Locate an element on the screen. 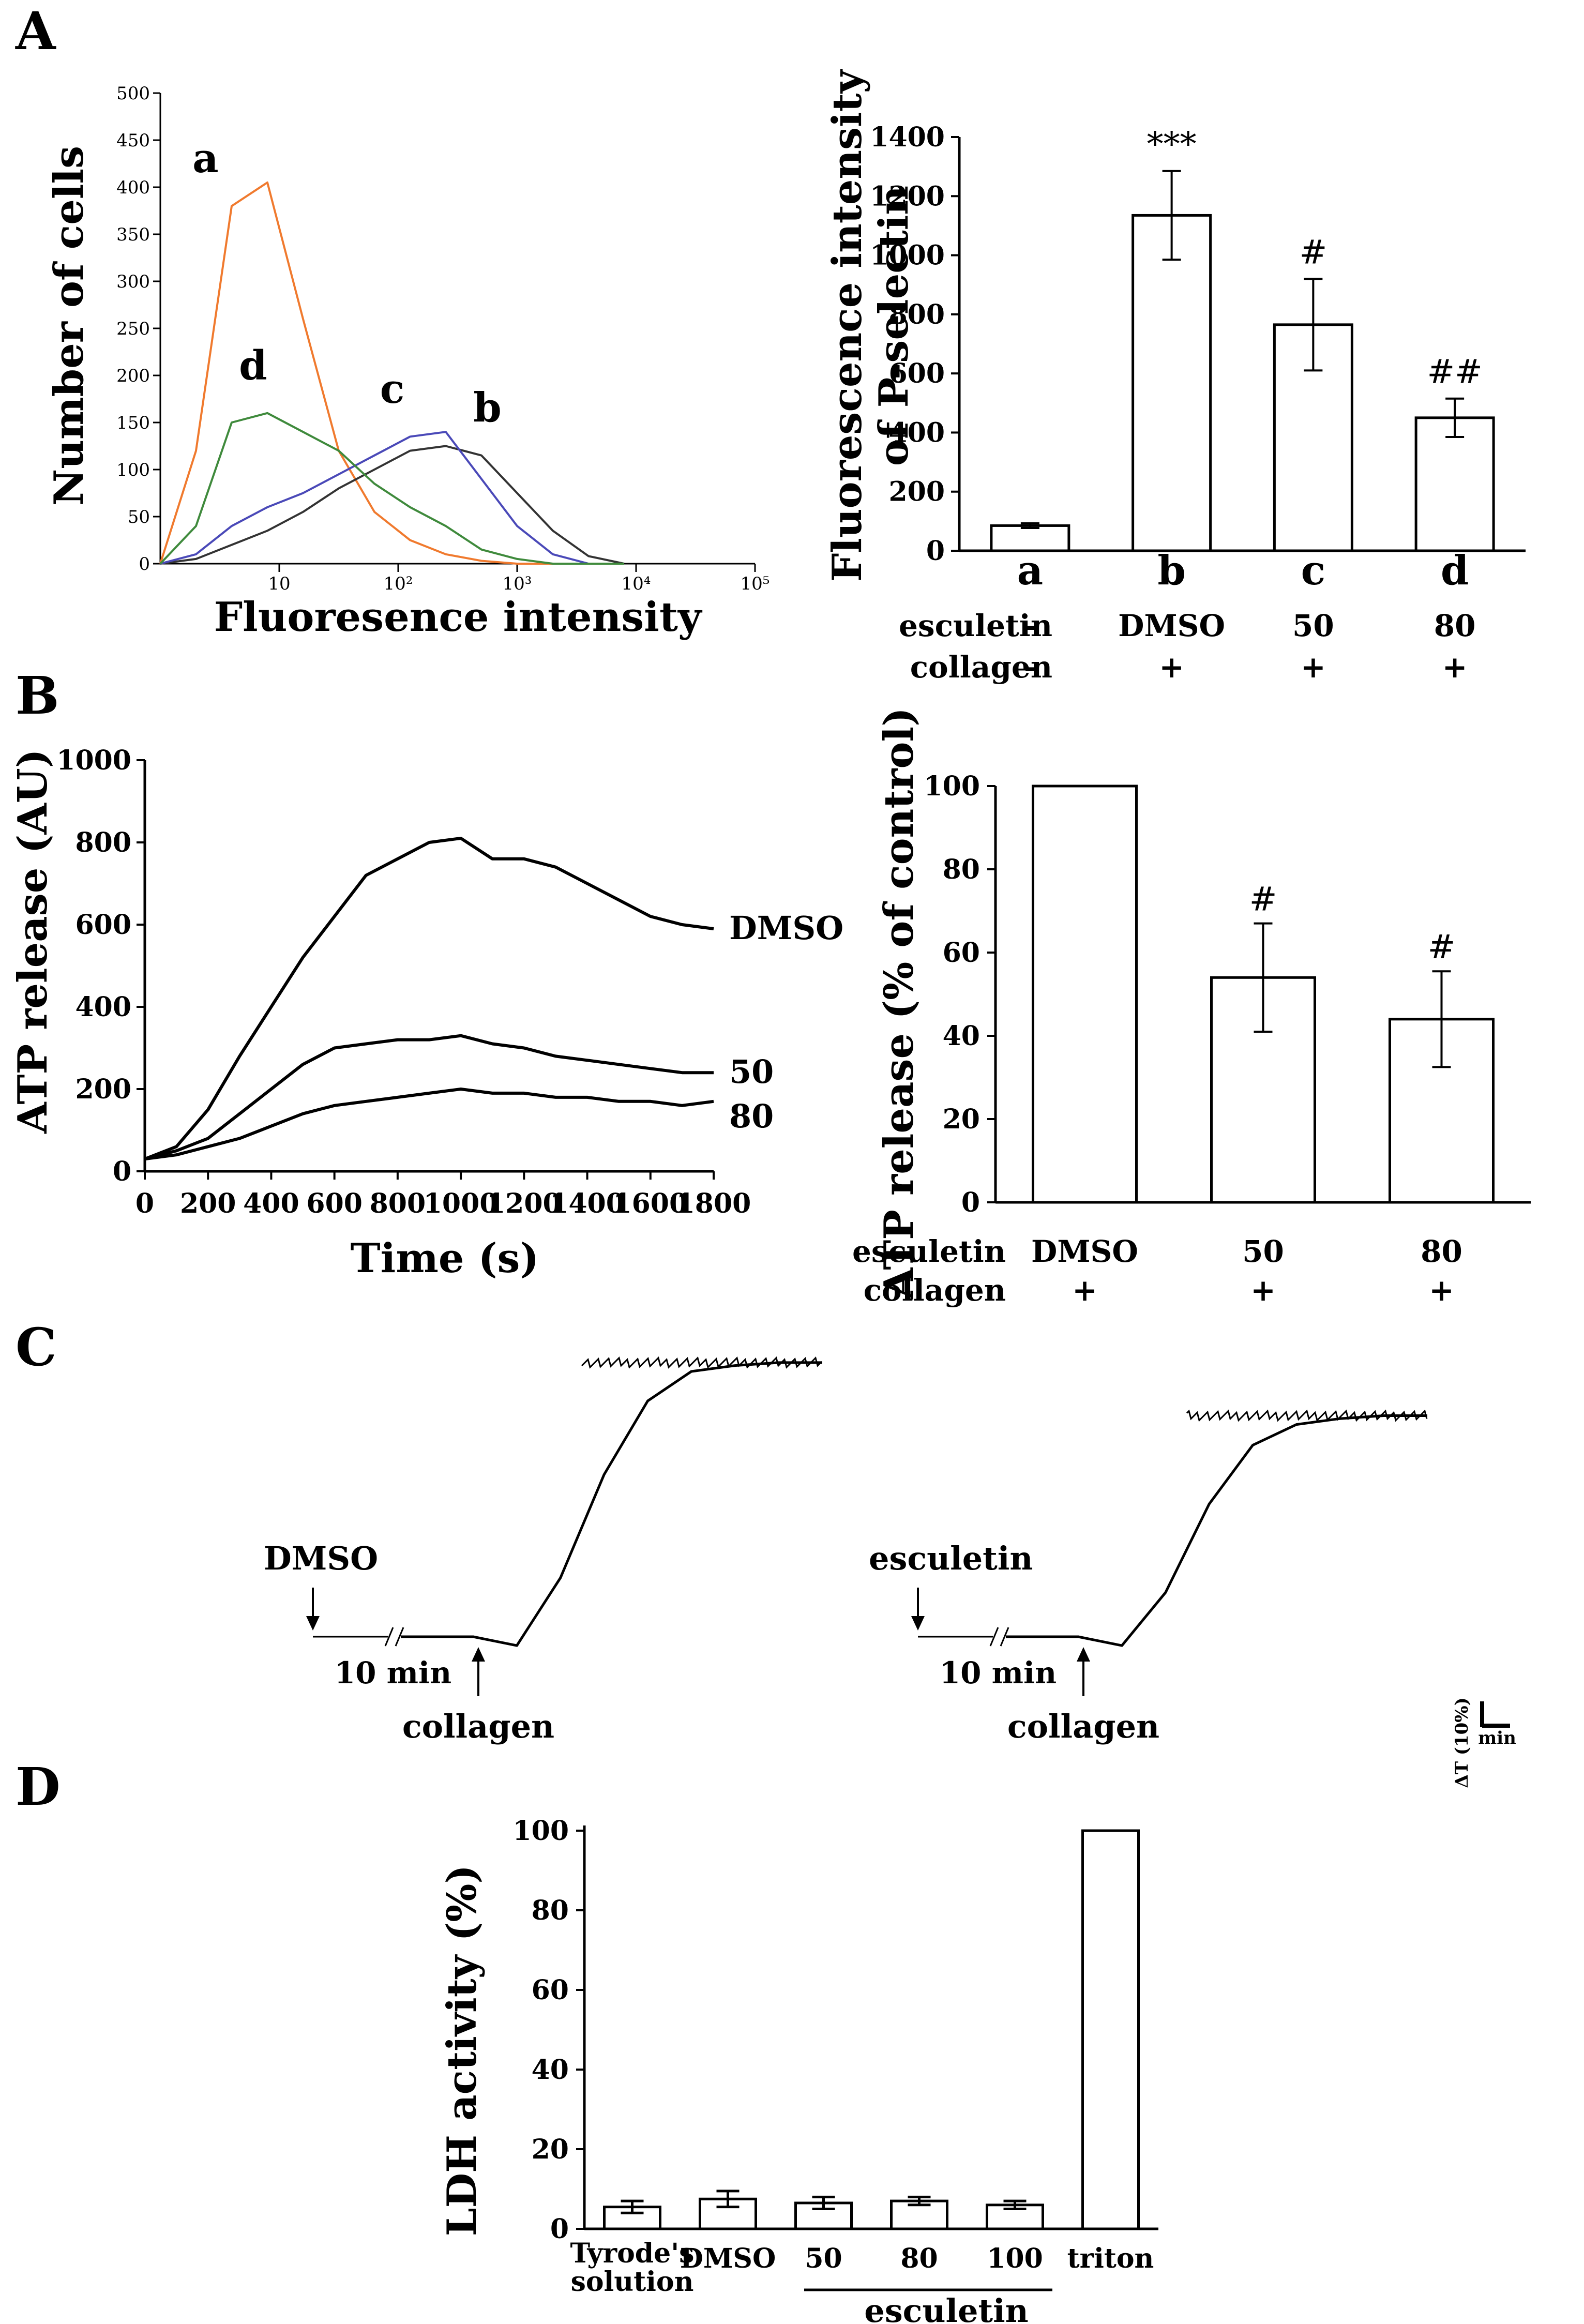  row-label-esculetin: esculetin is located at coordinates (975, 625).